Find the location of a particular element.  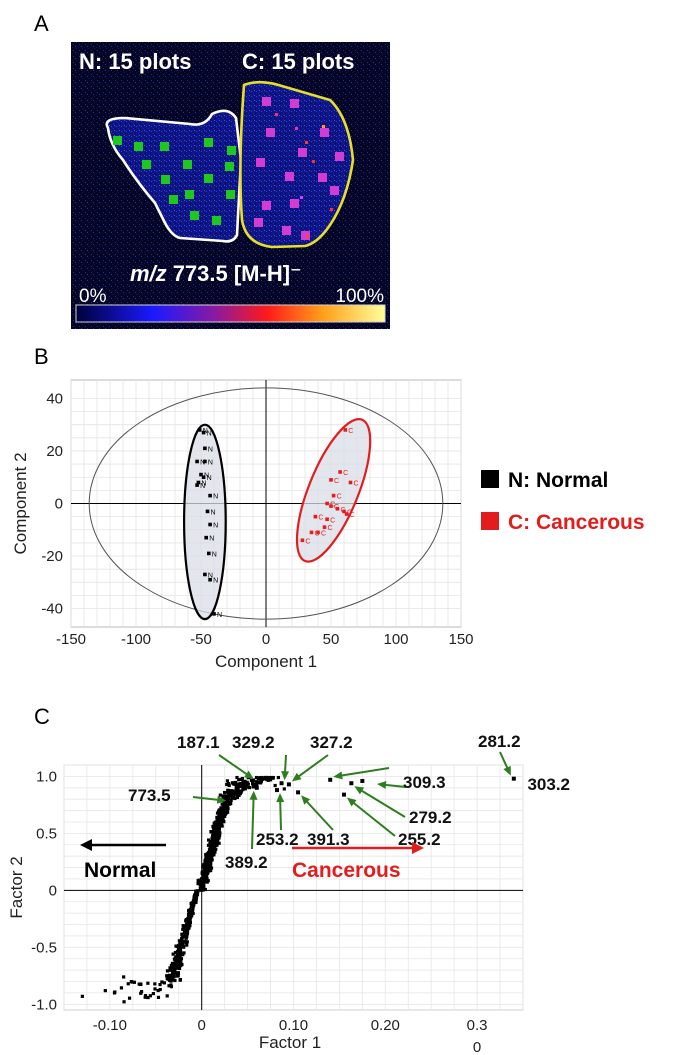

peak-label: 281.2 is located at coordinates (499, 741).